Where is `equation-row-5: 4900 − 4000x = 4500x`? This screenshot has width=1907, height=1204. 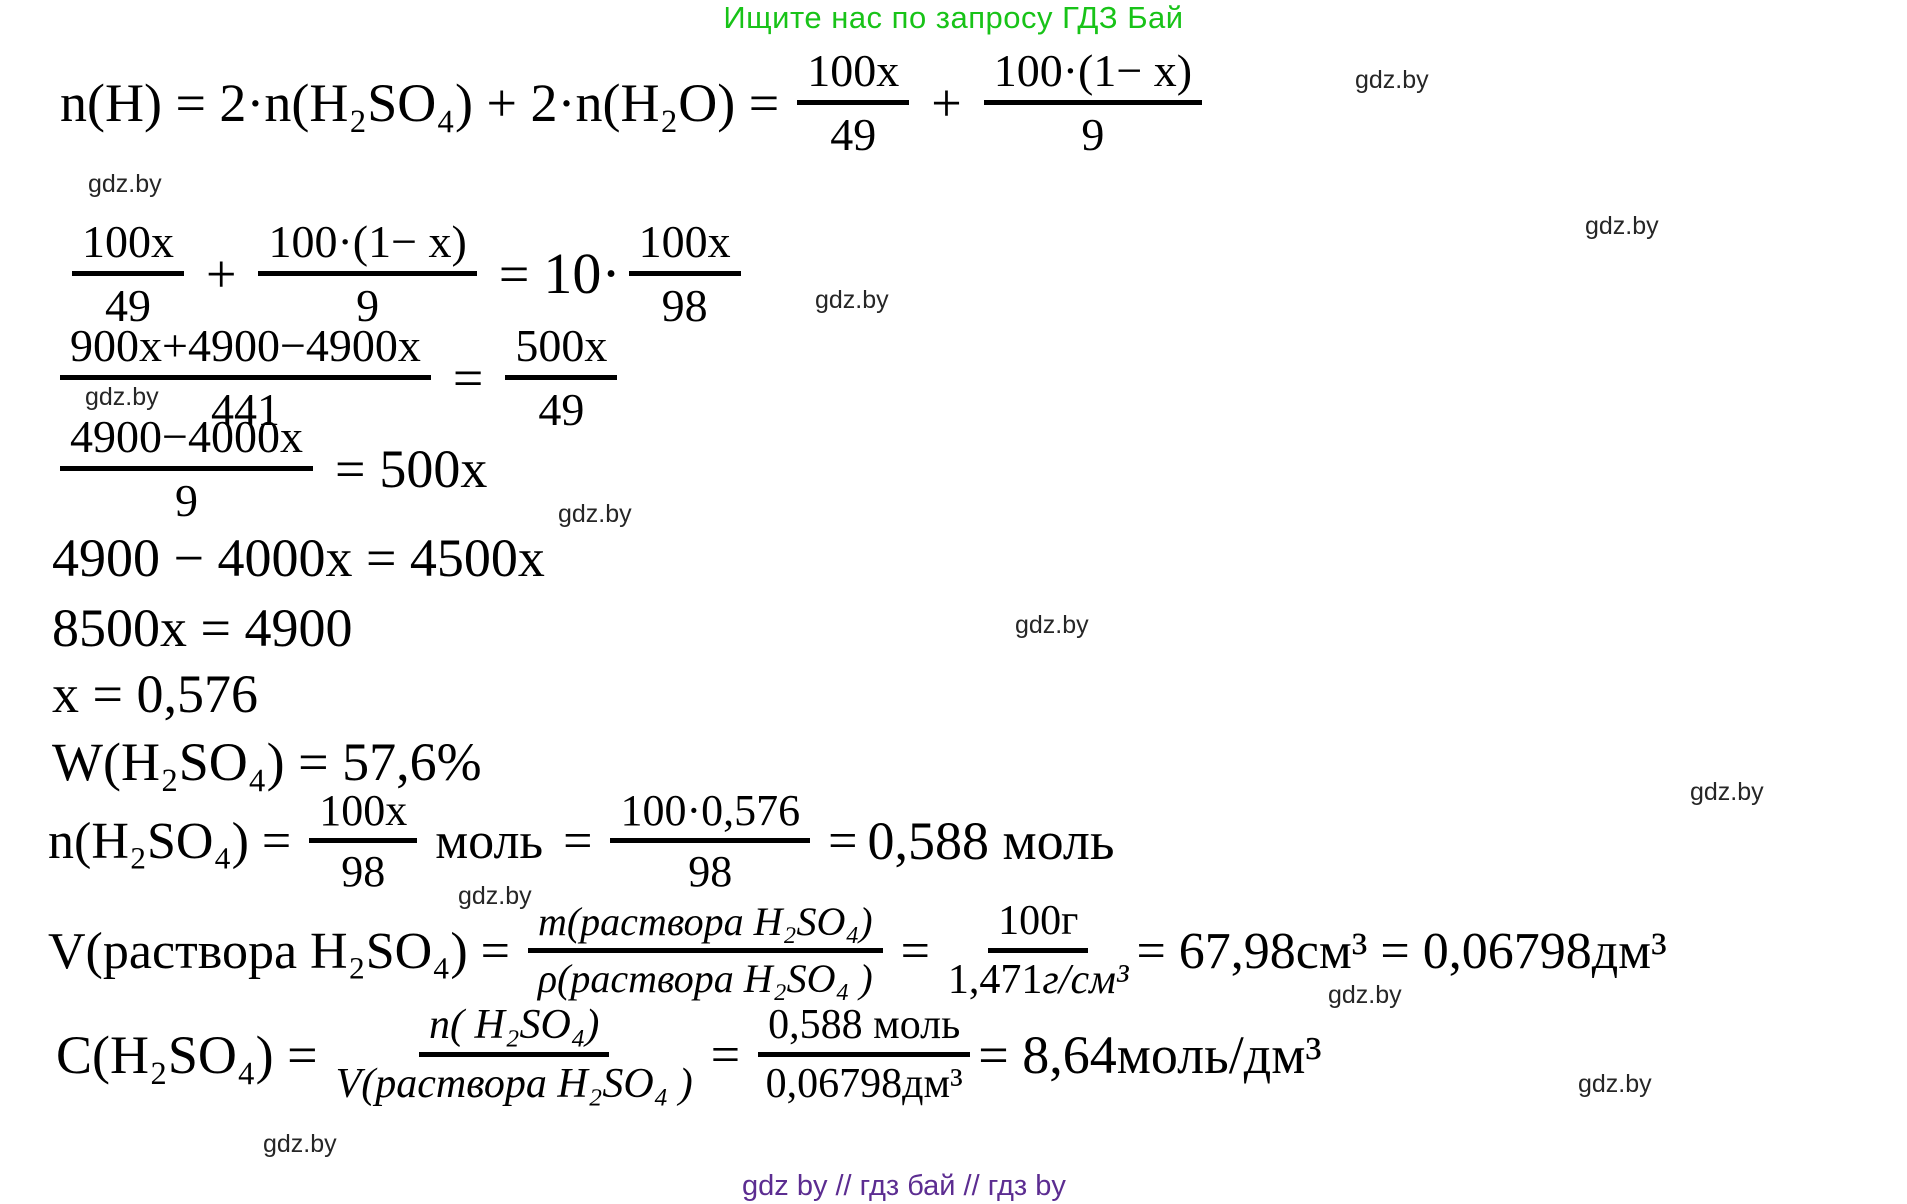
equation-row-5: 4900 − 4000x = 4500x is located at coordinates (298, 558).